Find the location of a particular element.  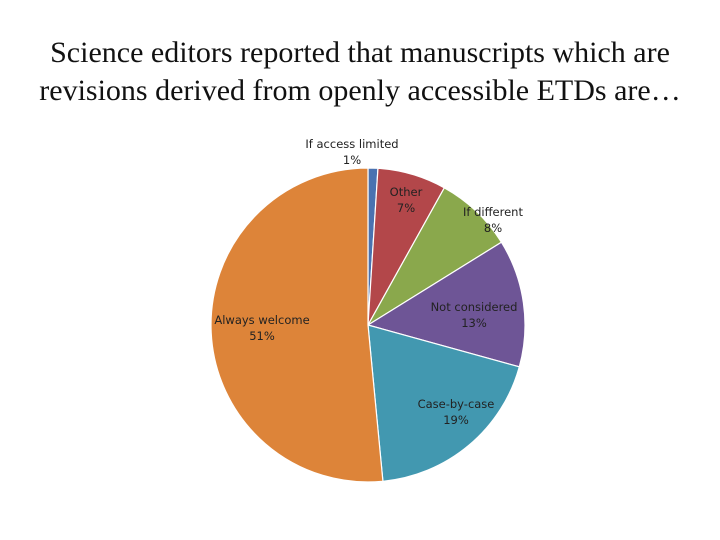

pie-label-value: 51% is located at coordinates (262, 336).